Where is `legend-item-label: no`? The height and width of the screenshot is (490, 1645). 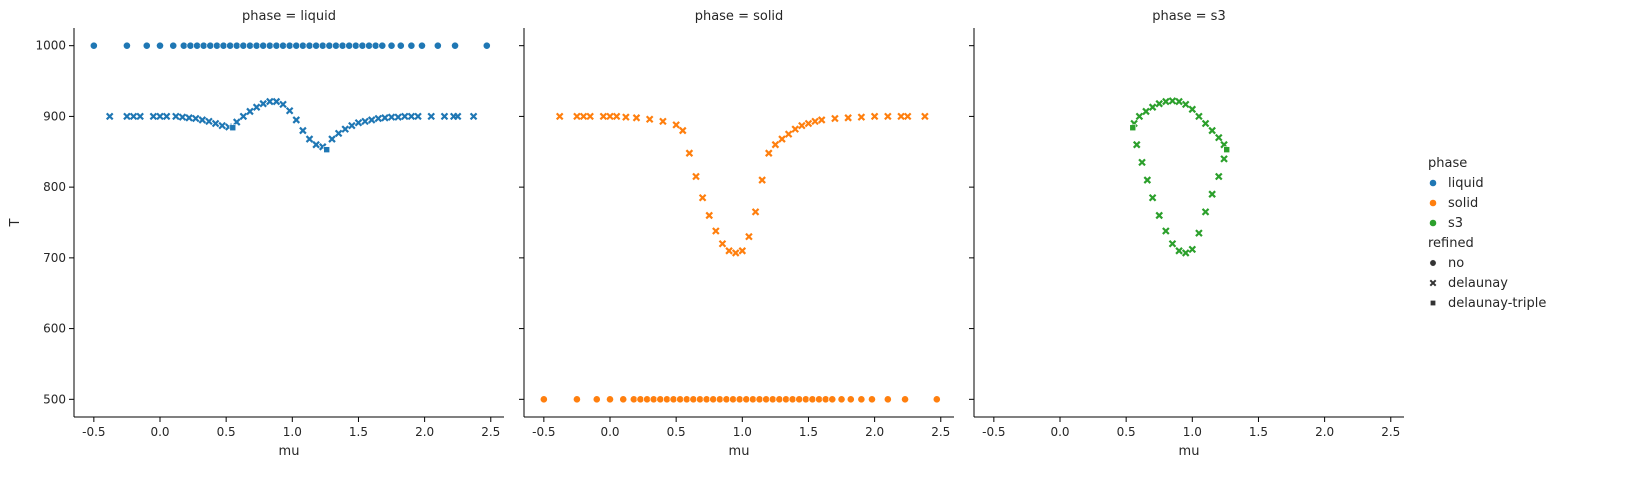
legend-item-label: no is located at coordinates (1456, 263).